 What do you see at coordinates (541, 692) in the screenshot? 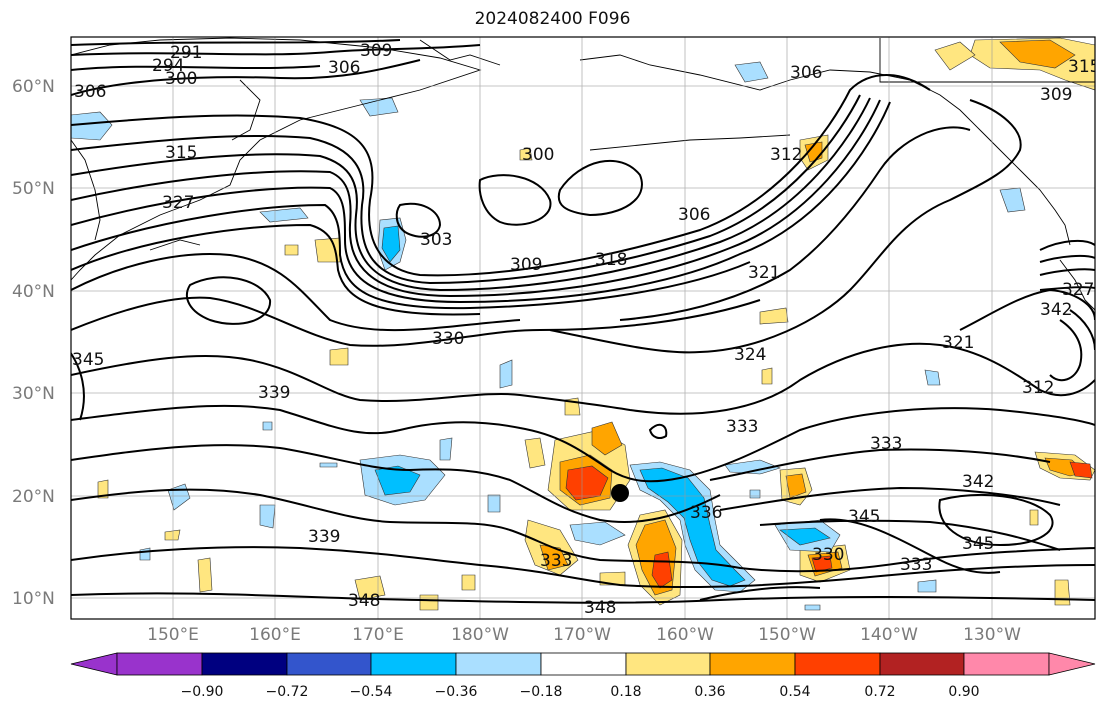
I see `colorbar-tick-label: −0.18` at bounding box center [541, 692].